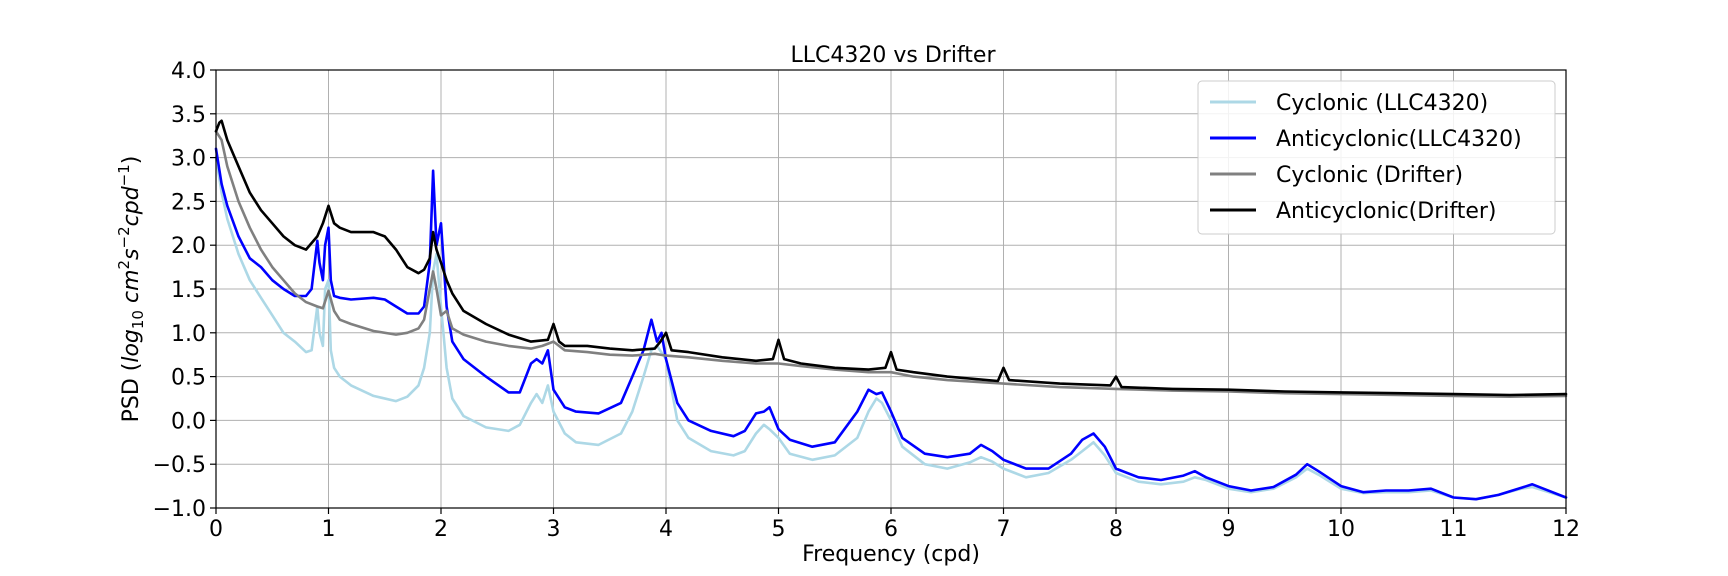  What do you see at coordinates (216, 529) in the screenshot?
I see `x-tick-label: 0` at bounding box center [216, 529].